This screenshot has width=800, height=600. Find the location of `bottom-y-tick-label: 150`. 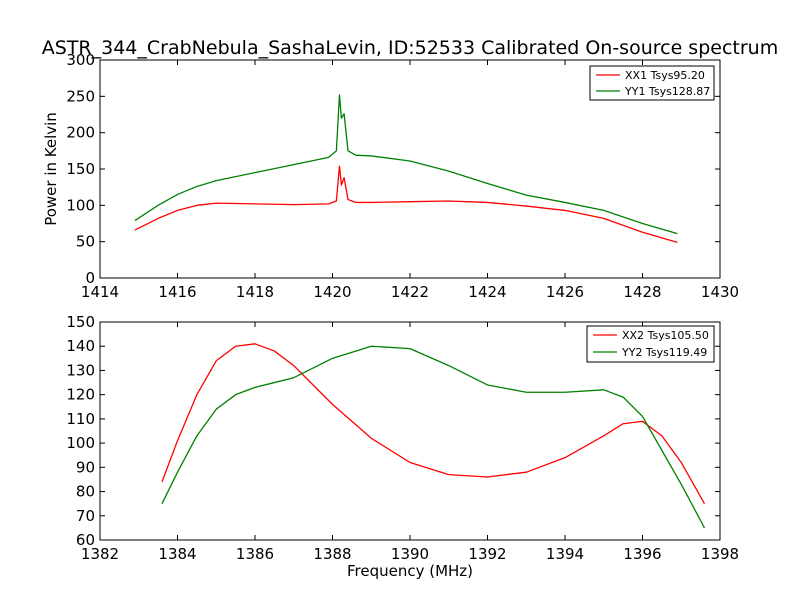

bottom-y-tick-label: 150 is located at coordinates (80, 322).